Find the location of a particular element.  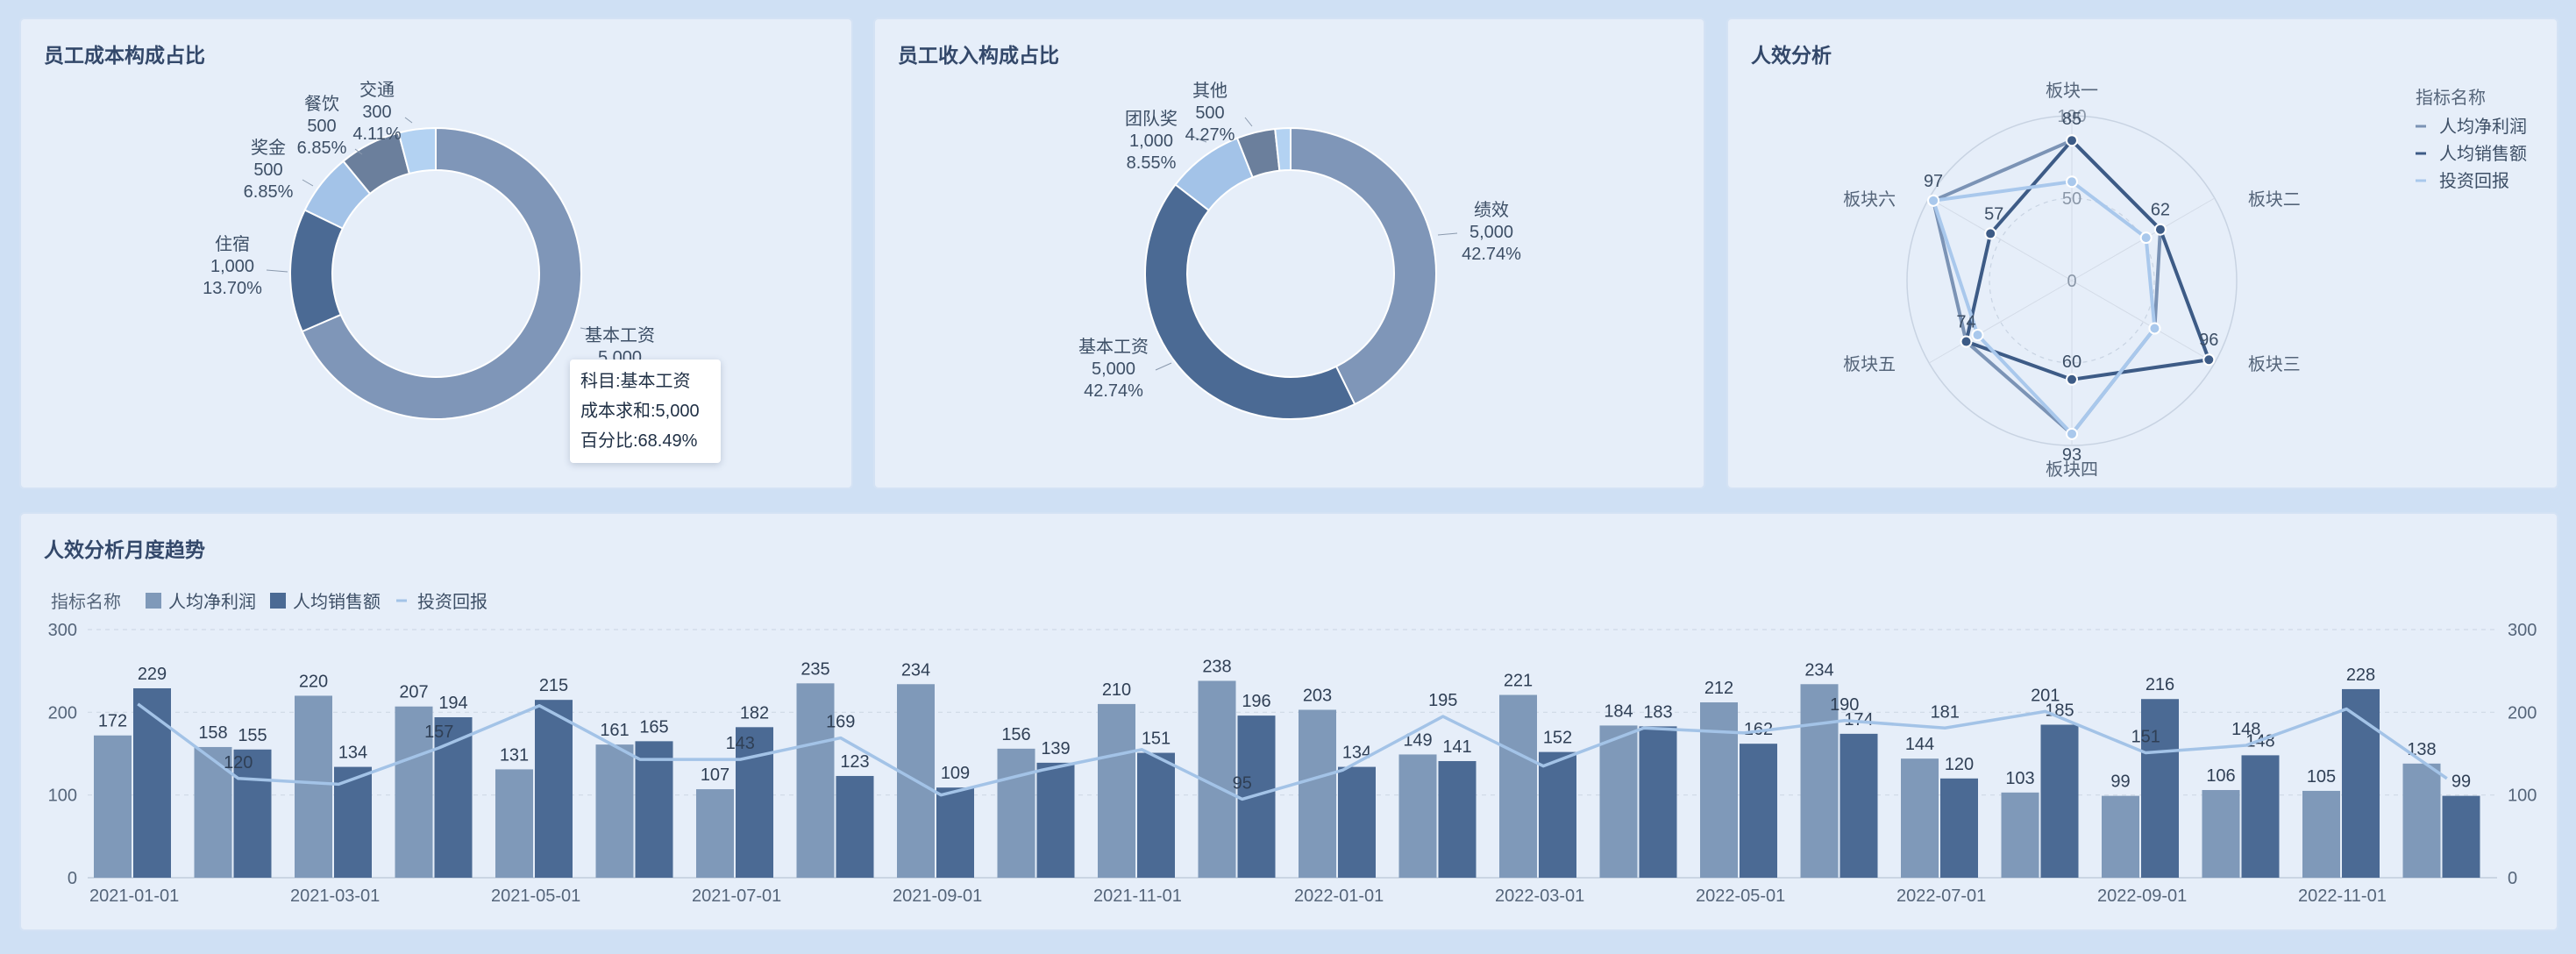

cost-slice-label-4: 交通 is located at coordinates (377, 90).